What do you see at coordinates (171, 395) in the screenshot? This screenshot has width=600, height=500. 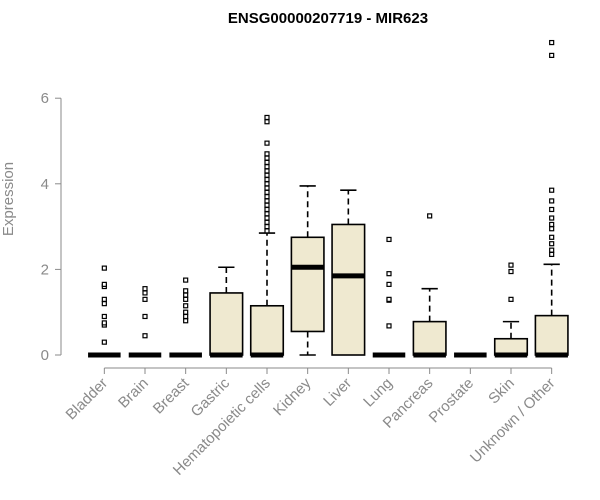 I see `x-tick-label: Breast` at bounding box center [171, 395].